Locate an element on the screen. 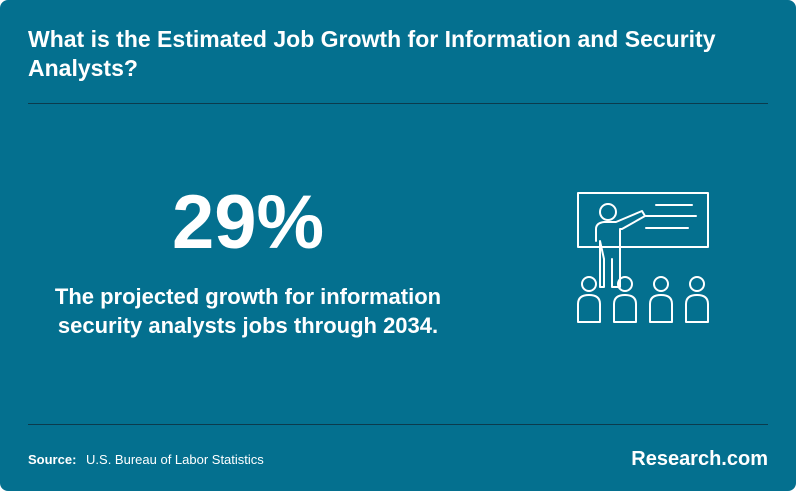 This screenshot has width=796, height=491. top-divider is located at coordinates (398, 103).